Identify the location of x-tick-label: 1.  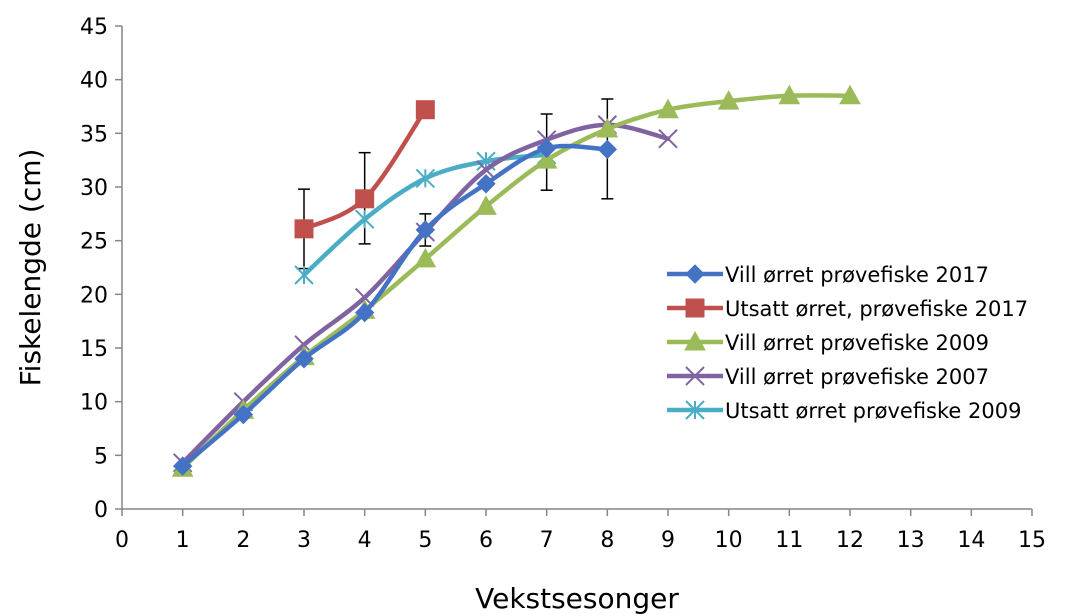
(183, 540).